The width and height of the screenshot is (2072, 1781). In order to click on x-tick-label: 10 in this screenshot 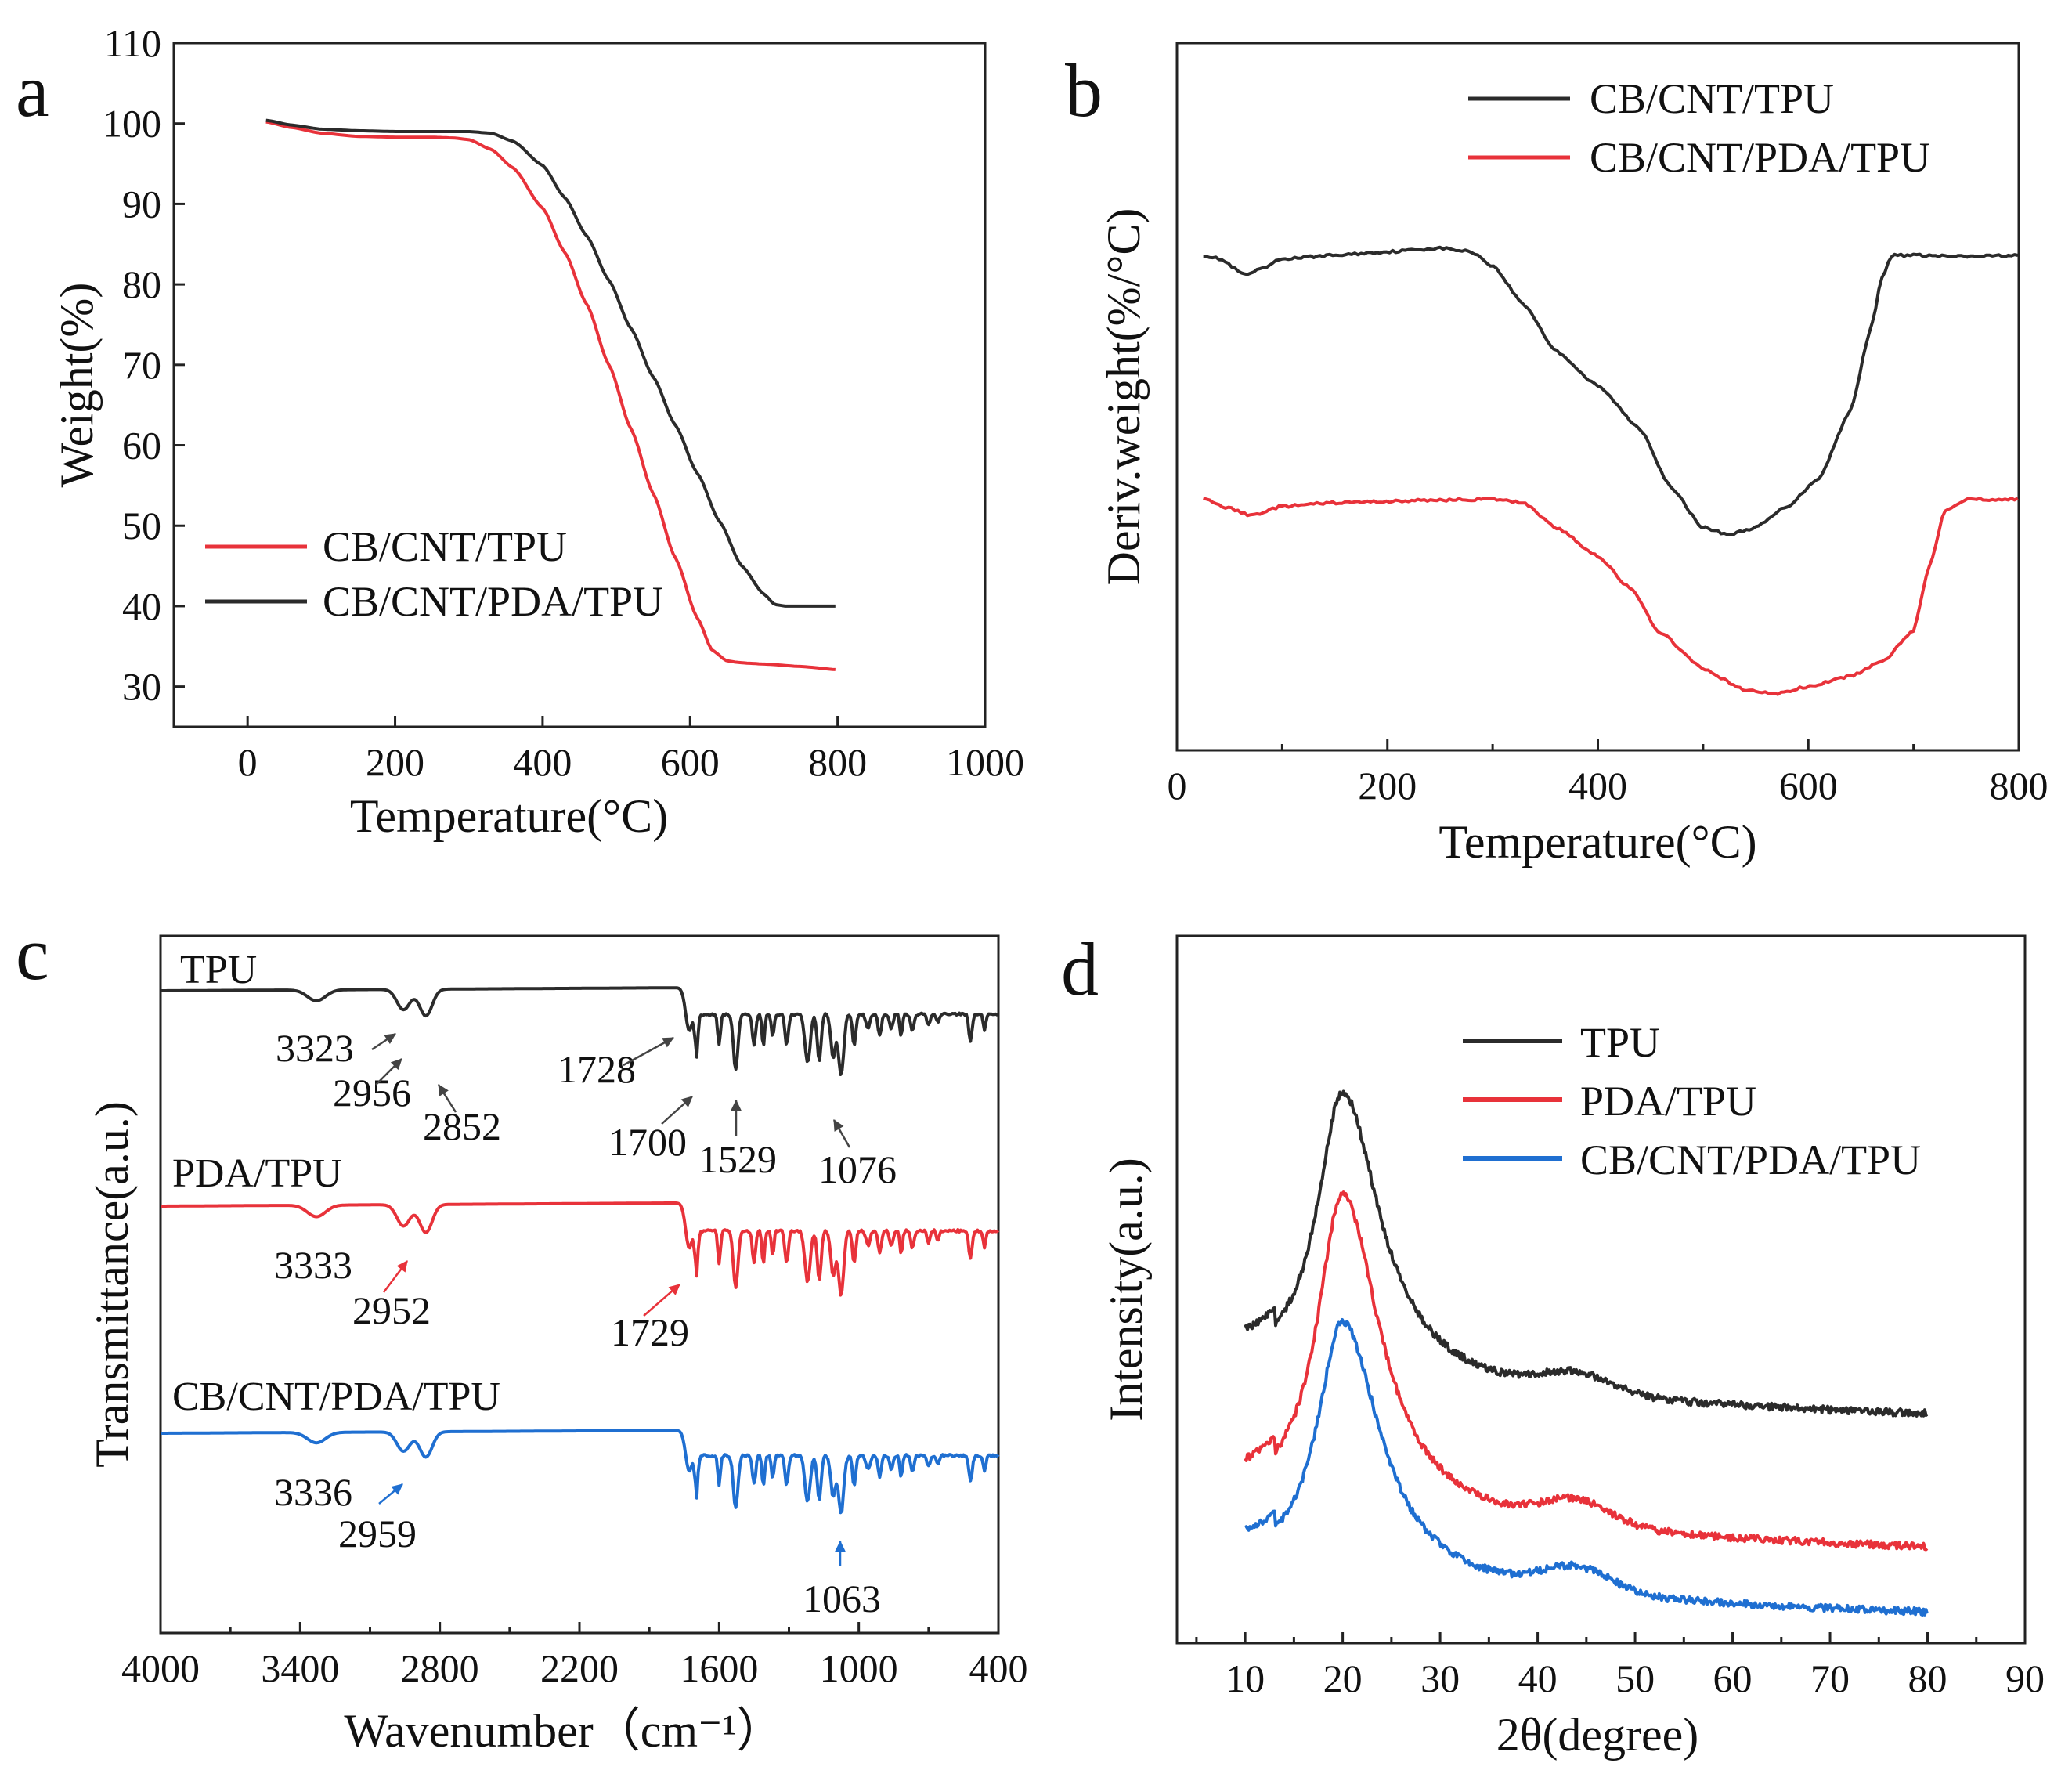, I will do `click(1245, 1678)`.